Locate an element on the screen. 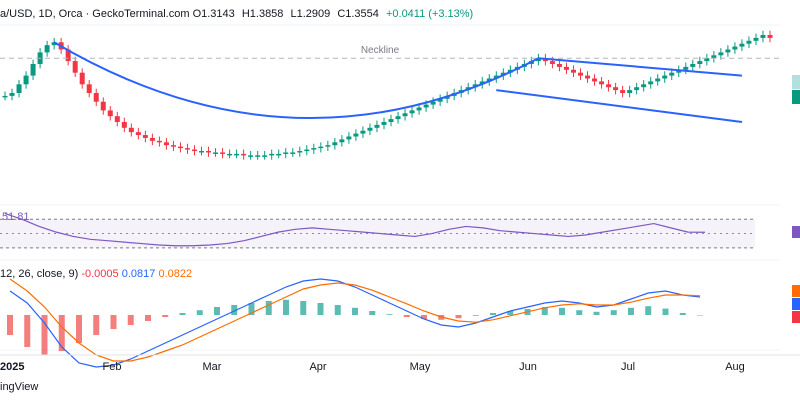 The height and width of the screenshot is (400, 800). low-value: L1.2909 is located at coordinates (310, 14).